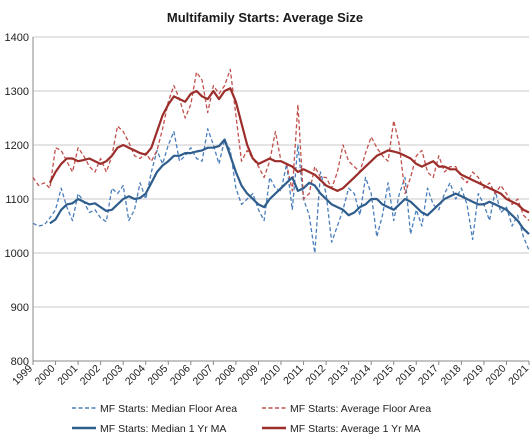 The height and width of the screenshot is (443, 530). What do you see at coordinates (17, 38) in the screenshot?
I see `y-tick-label: 1400` at bounding box center [17, 38].